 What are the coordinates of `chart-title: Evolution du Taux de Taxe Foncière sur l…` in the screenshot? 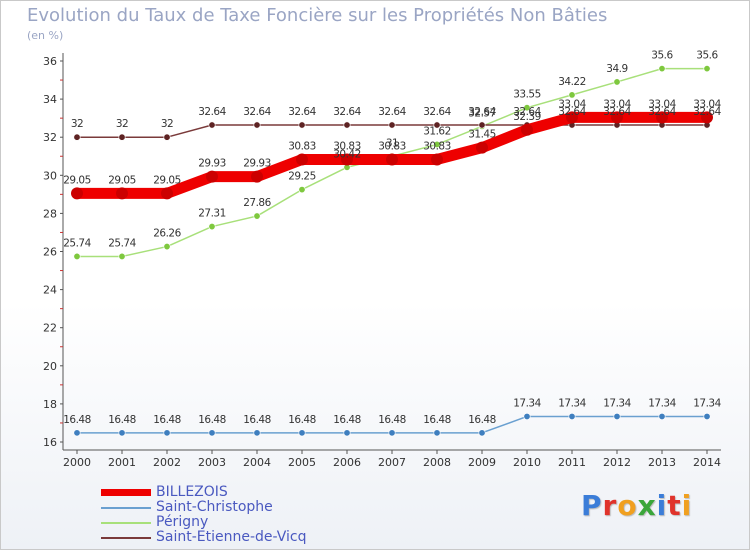 It's located at (317, 15).